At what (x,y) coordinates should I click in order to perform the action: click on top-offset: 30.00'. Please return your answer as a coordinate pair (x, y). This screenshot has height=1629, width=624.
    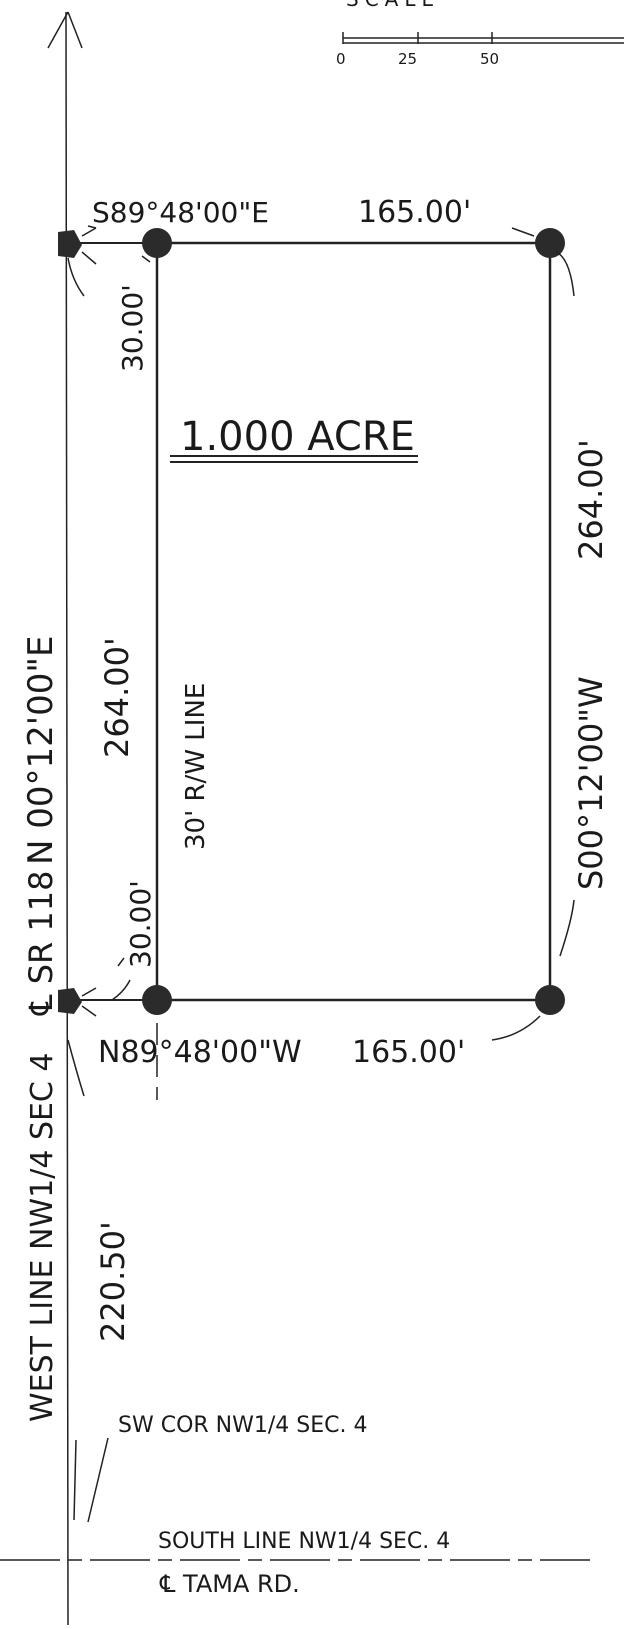
    Looking at the image, I should click on (132, 328).